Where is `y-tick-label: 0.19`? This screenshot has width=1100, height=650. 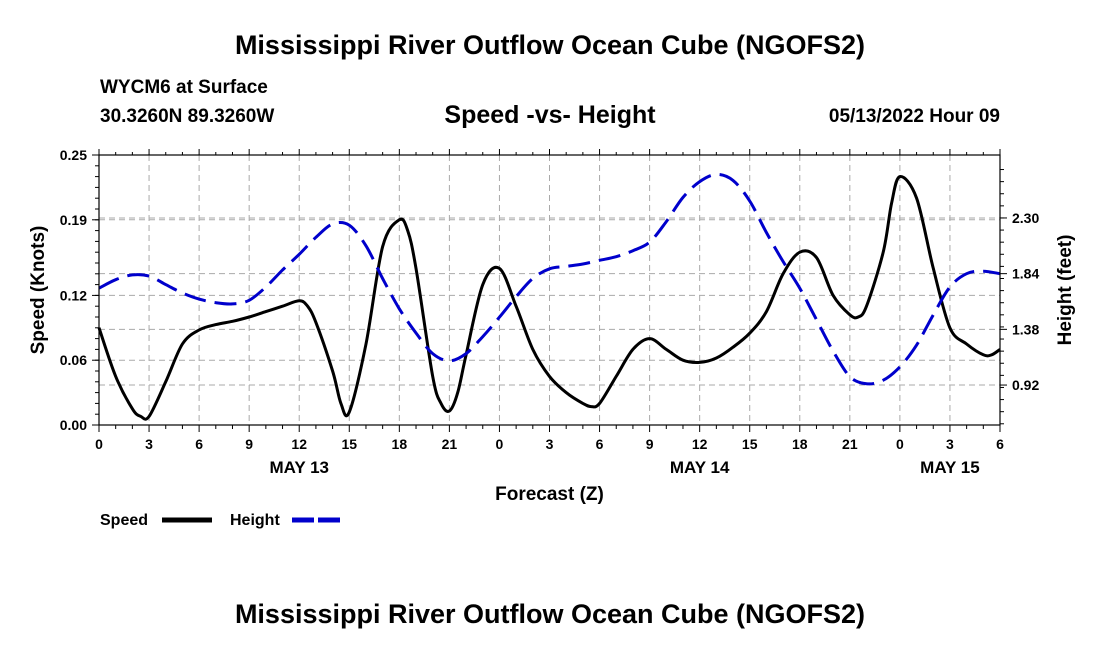
y-tick-label: 0.19 is located at coordinates (73, 220).